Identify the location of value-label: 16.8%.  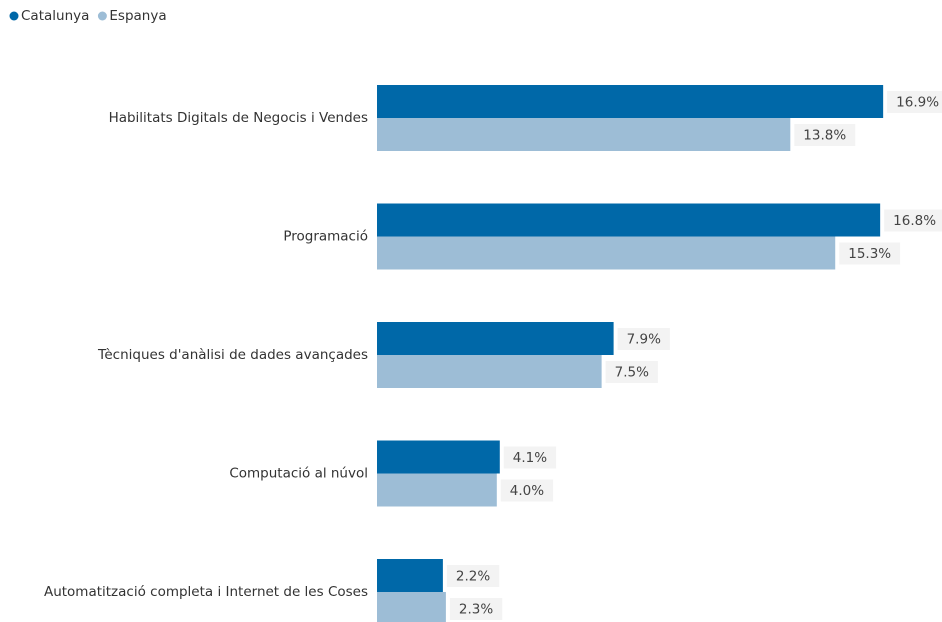
(914, 221).